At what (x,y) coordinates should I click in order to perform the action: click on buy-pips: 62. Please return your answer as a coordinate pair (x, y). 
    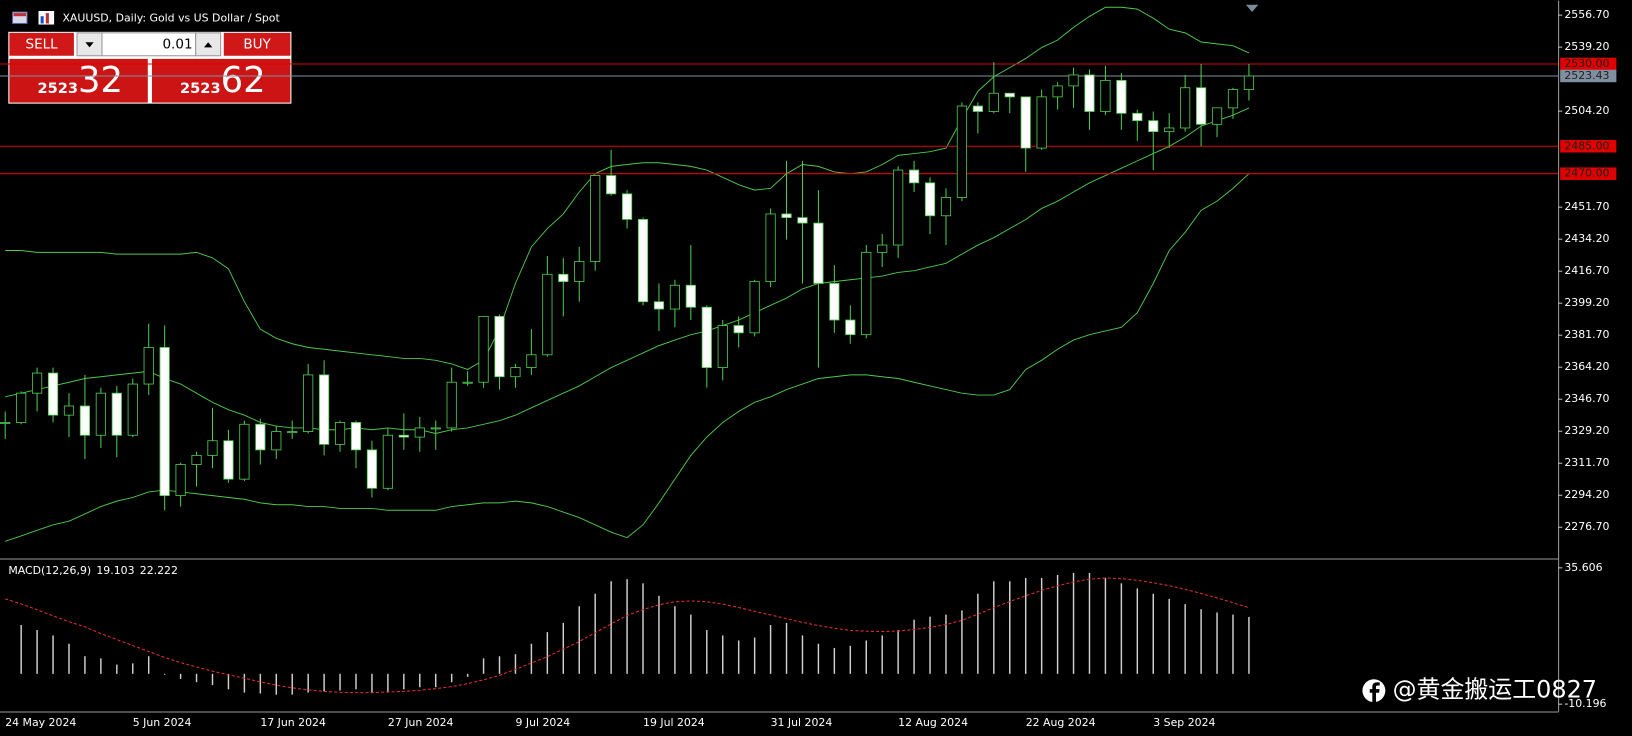
    Looking at the image, I should click on (243, 80).